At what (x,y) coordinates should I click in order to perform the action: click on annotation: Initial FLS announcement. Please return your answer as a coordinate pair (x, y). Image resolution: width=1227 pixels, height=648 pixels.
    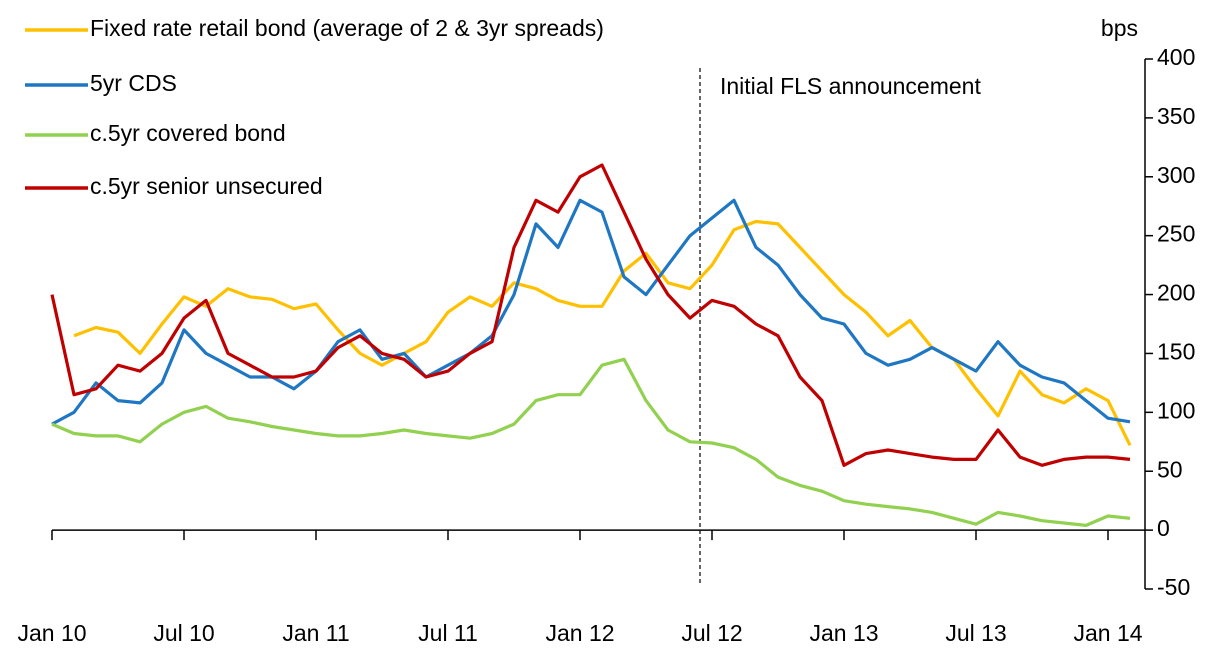
    Looking at the image, I should click on (850, 86).